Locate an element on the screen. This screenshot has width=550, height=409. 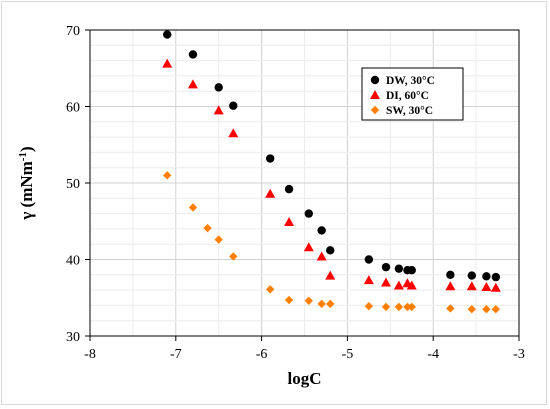
legend-entry: DI, 60°C is located at coordinates (399, 96).